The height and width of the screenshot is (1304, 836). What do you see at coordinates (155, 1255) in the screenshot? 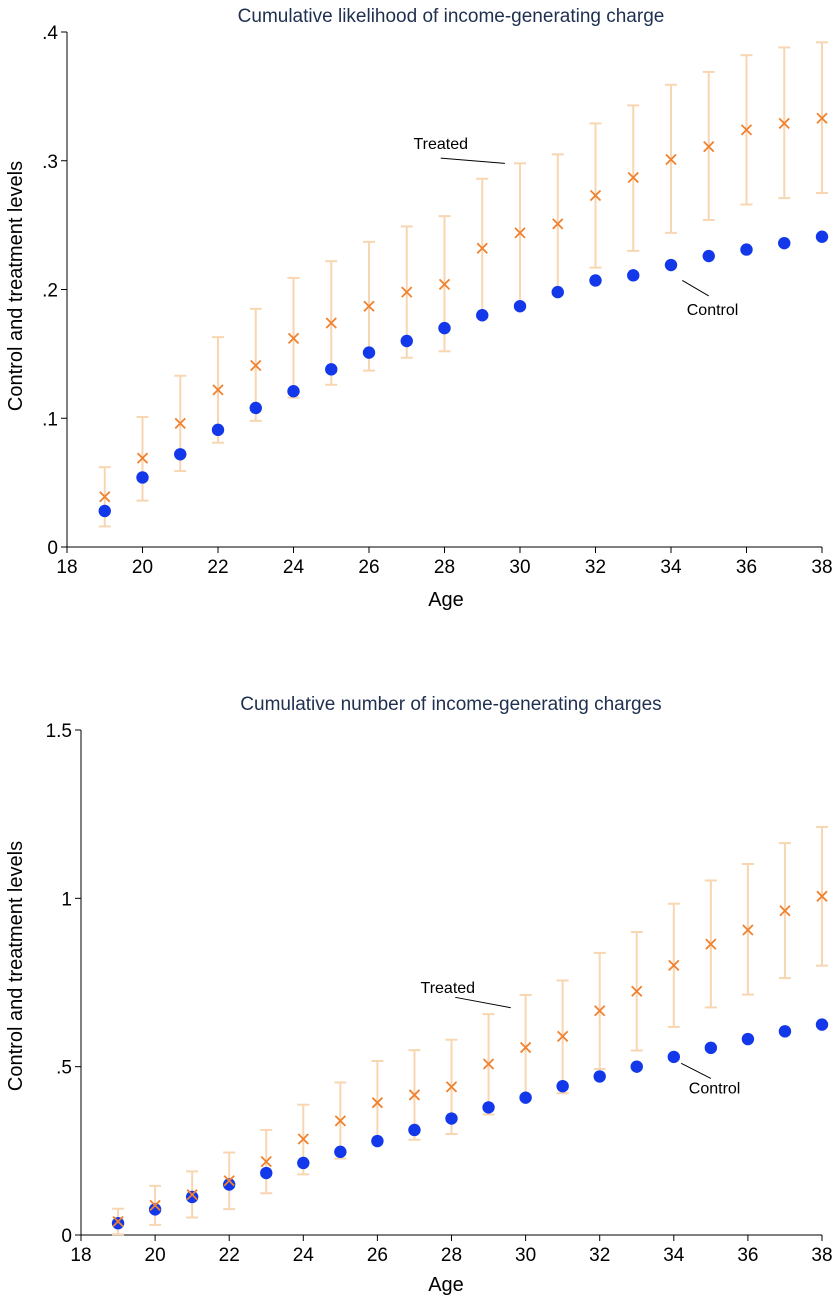
I see `x-tick-label: 20` at bounding box center [155, 1255].